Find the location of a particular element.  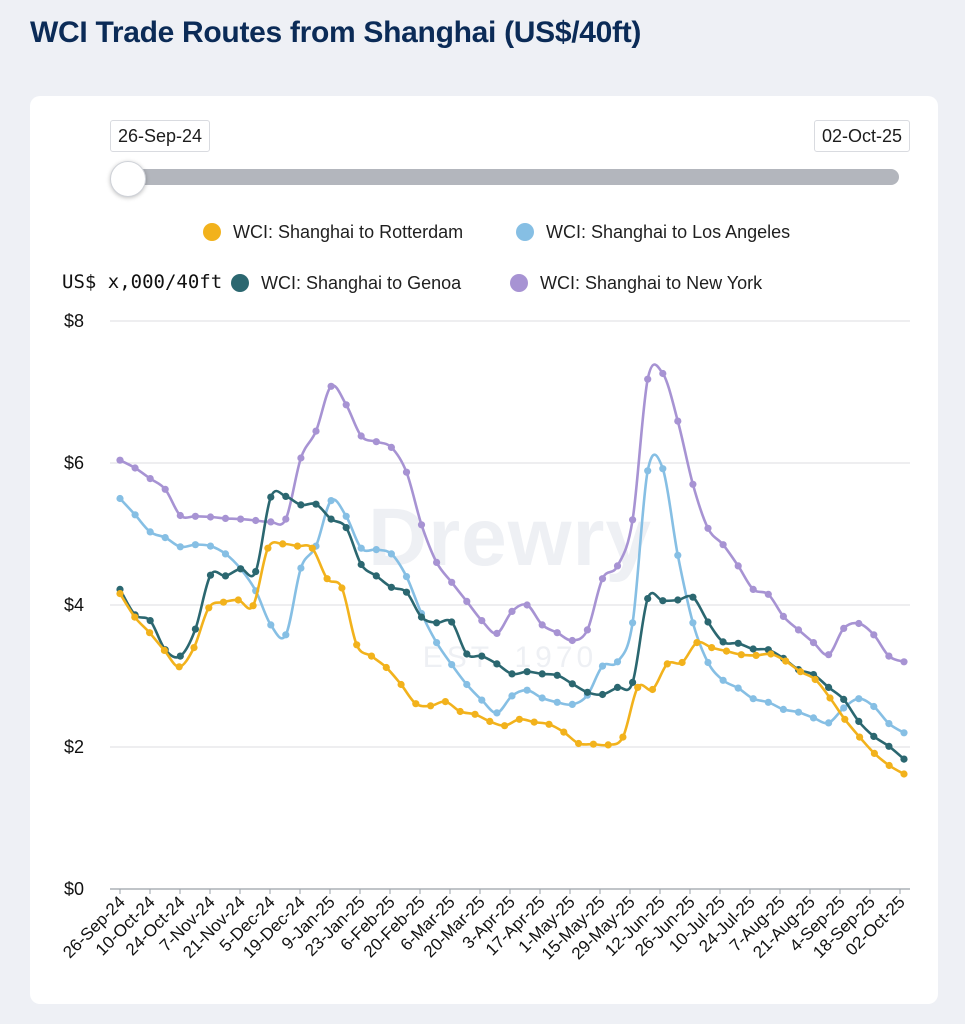

x-tick-label: 18-Sep-25 is located at coordinates (844, 927).